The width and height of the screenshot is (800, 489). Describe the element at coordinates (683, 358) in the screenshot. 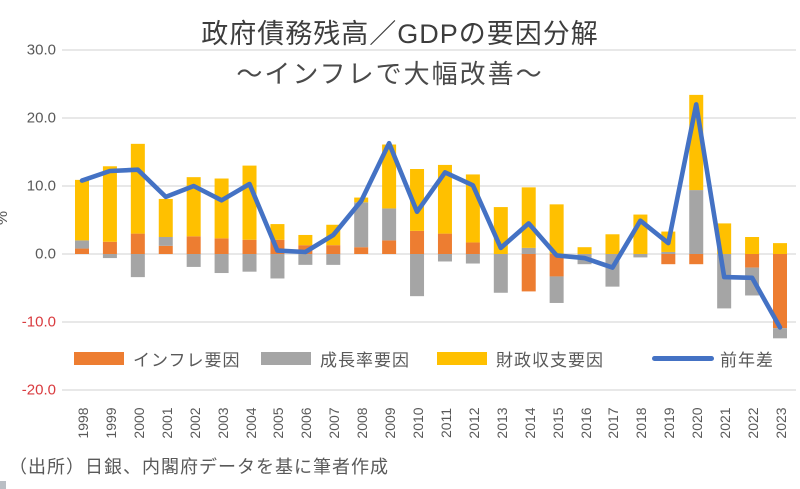

I see `line-swatch-icon` at that location.